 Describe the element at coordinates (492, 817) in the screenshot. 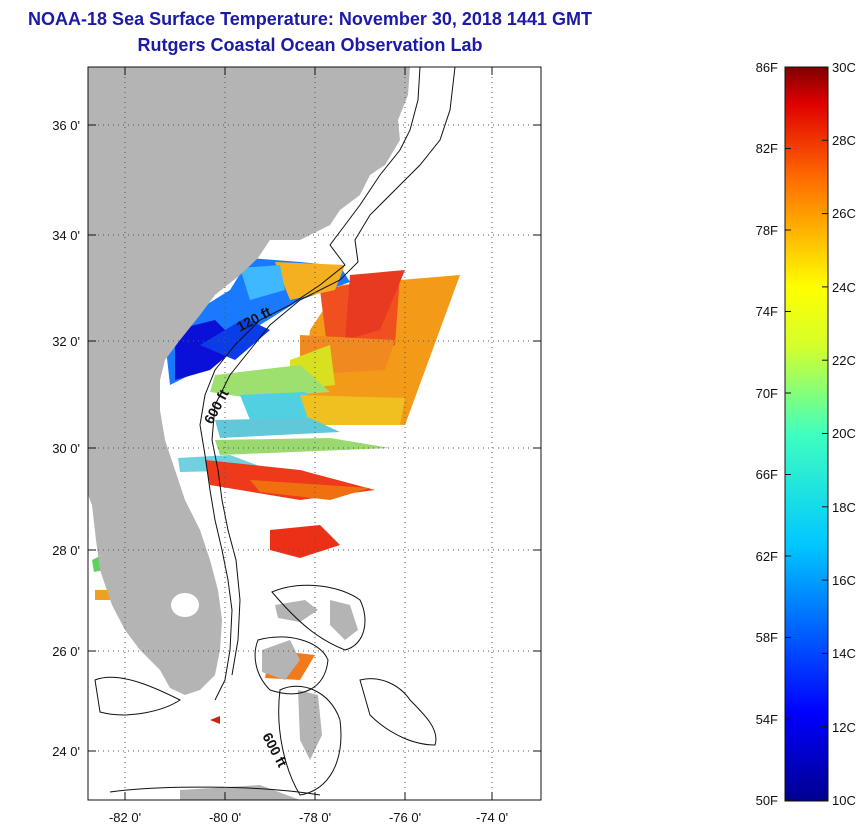

I see `lon-label: -74 0'` at that location.